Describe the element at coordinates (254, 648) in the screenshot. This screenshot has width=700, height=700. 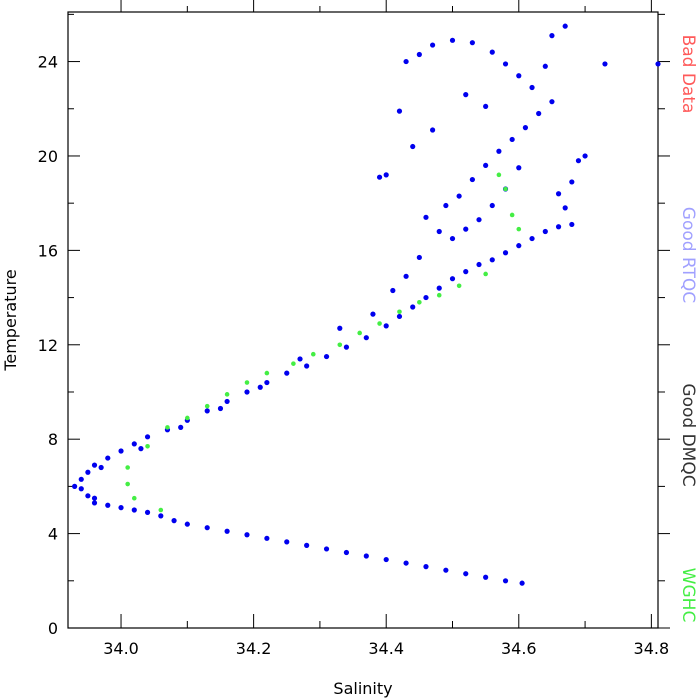
I see `x-tick-label: 34.2` at that location.